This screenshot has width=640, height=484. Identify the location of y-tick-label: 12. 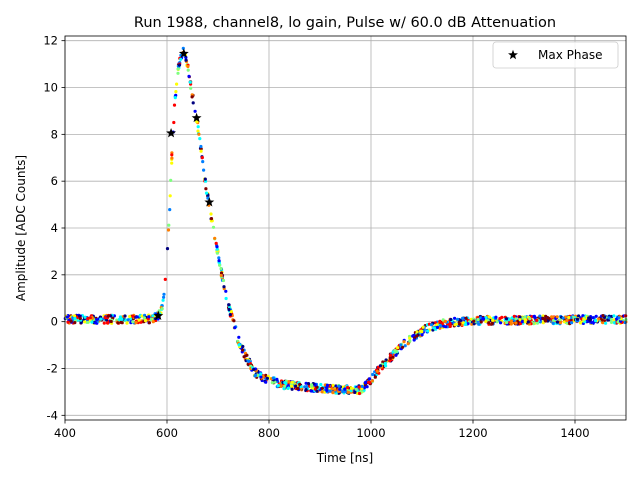
(50, 41).